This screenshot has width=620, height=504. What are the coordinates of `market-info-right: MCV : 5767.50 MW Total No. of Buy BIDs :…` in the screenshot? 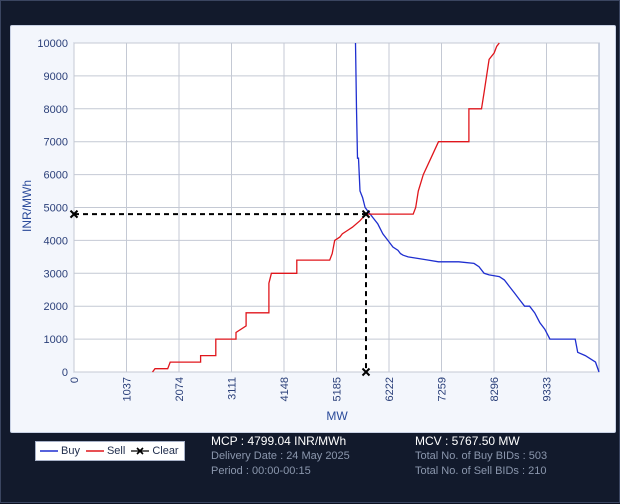 It's located at (481, 456).